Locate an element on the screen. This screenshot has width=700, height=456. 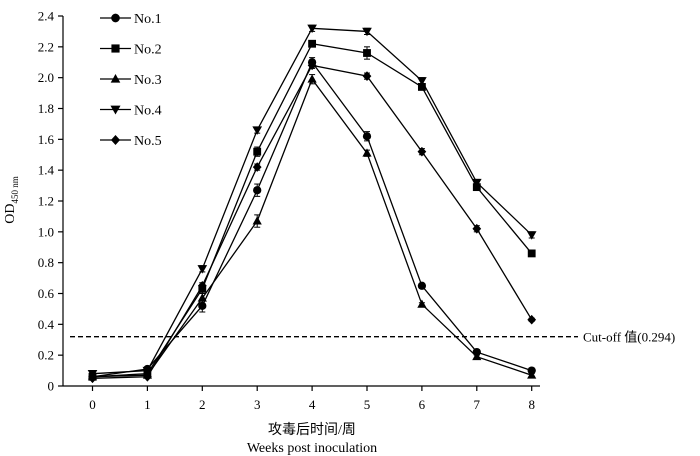
y-tick-label: 2.2 is located at coordinates (46, 46).